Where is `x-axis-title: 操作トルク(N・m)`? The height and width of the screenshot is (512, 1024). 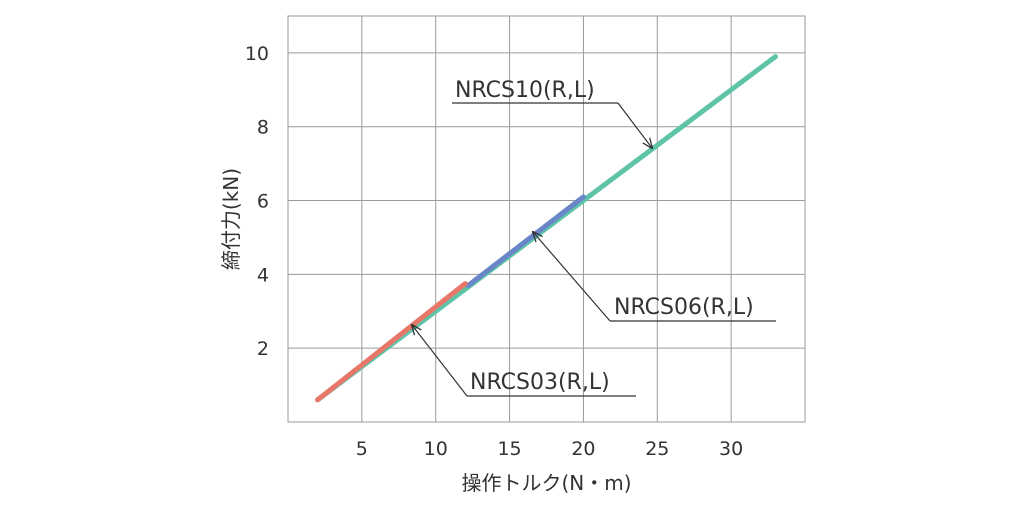 x-axis-title: 操作トルク(N・m) is located at coordinates (546, 483).